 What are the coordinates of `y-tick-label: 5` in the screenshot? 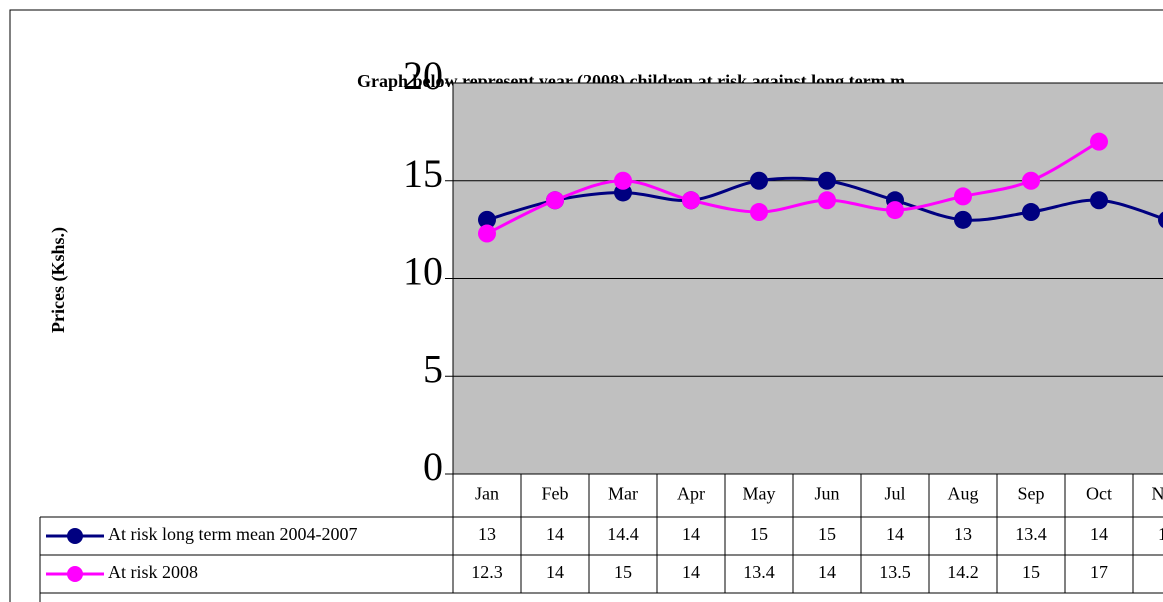 It's located at (433, 368).